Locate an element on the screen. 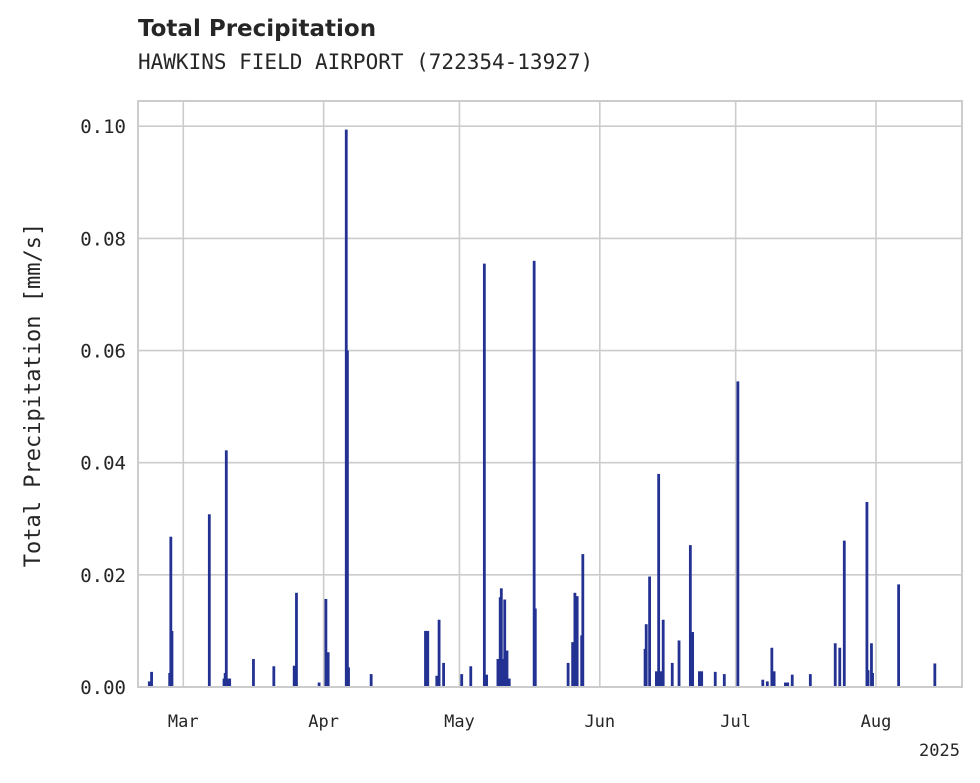 This screenshot has width=980, height=783. y-tick-label: 0.02 is located at coordinates (103, 576).